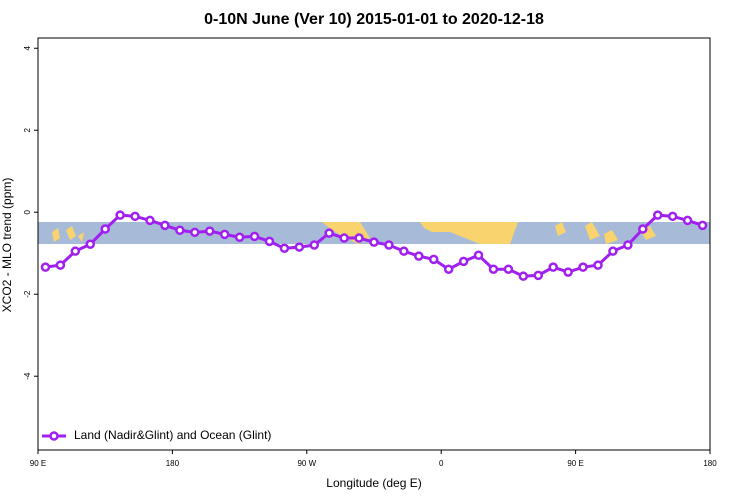 This screenshot has width=750, height=500. I want to click on x-axis-label: Longitude (deg E), so click(373, 483).